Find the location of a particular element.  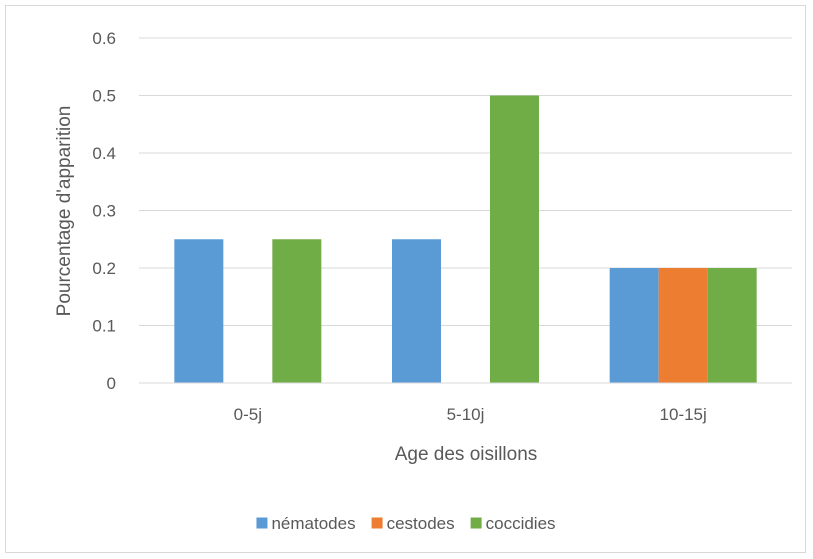

legend-swatch-coccidies is located at coordinates (476, 523).